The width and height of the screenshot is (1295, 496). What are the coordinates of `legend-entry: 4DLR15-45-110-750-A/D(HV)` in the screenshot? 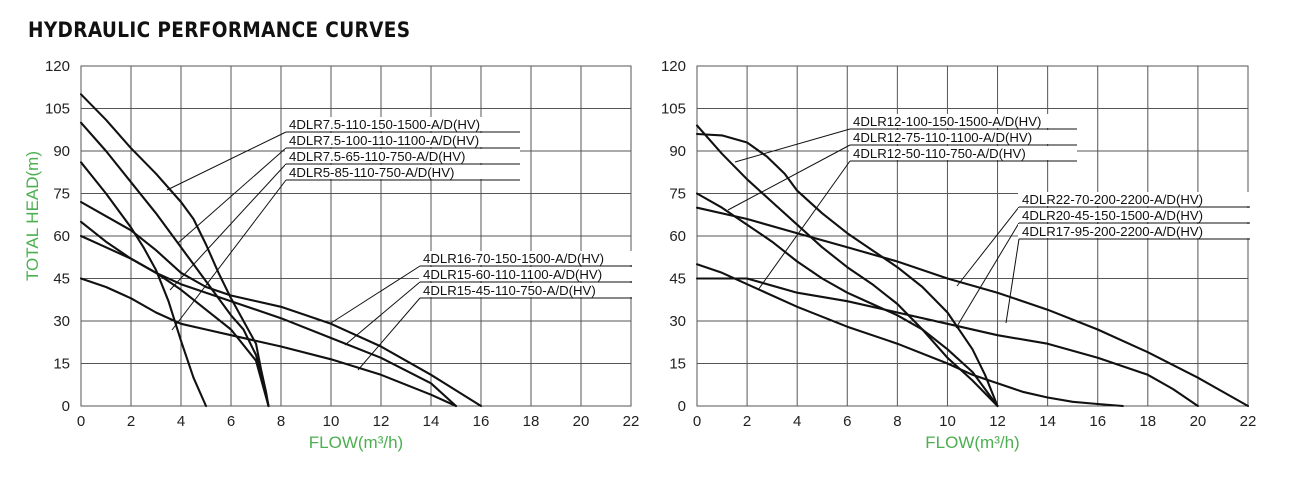 It's located at (494, 327).